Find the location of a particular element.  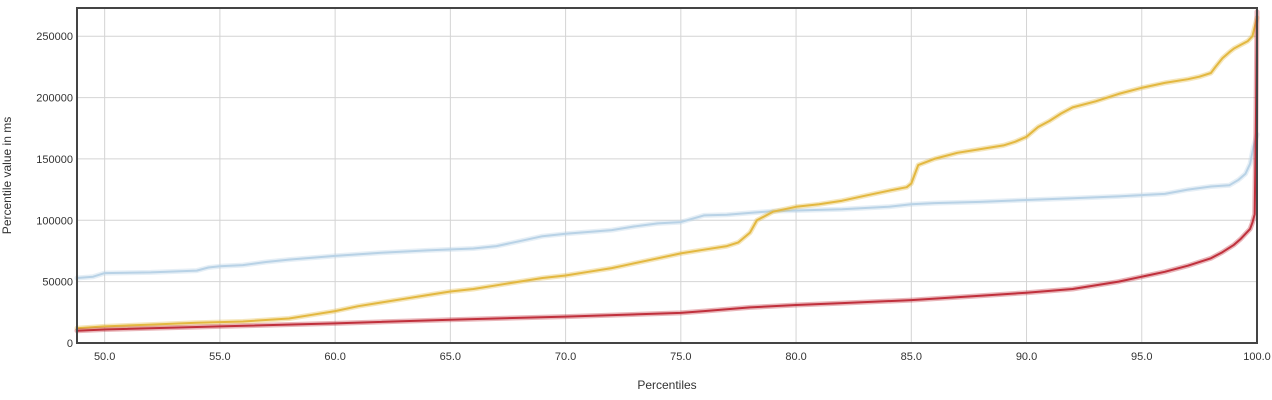

x-tick-label: 95.0 is located at coordinates (1141, 357).